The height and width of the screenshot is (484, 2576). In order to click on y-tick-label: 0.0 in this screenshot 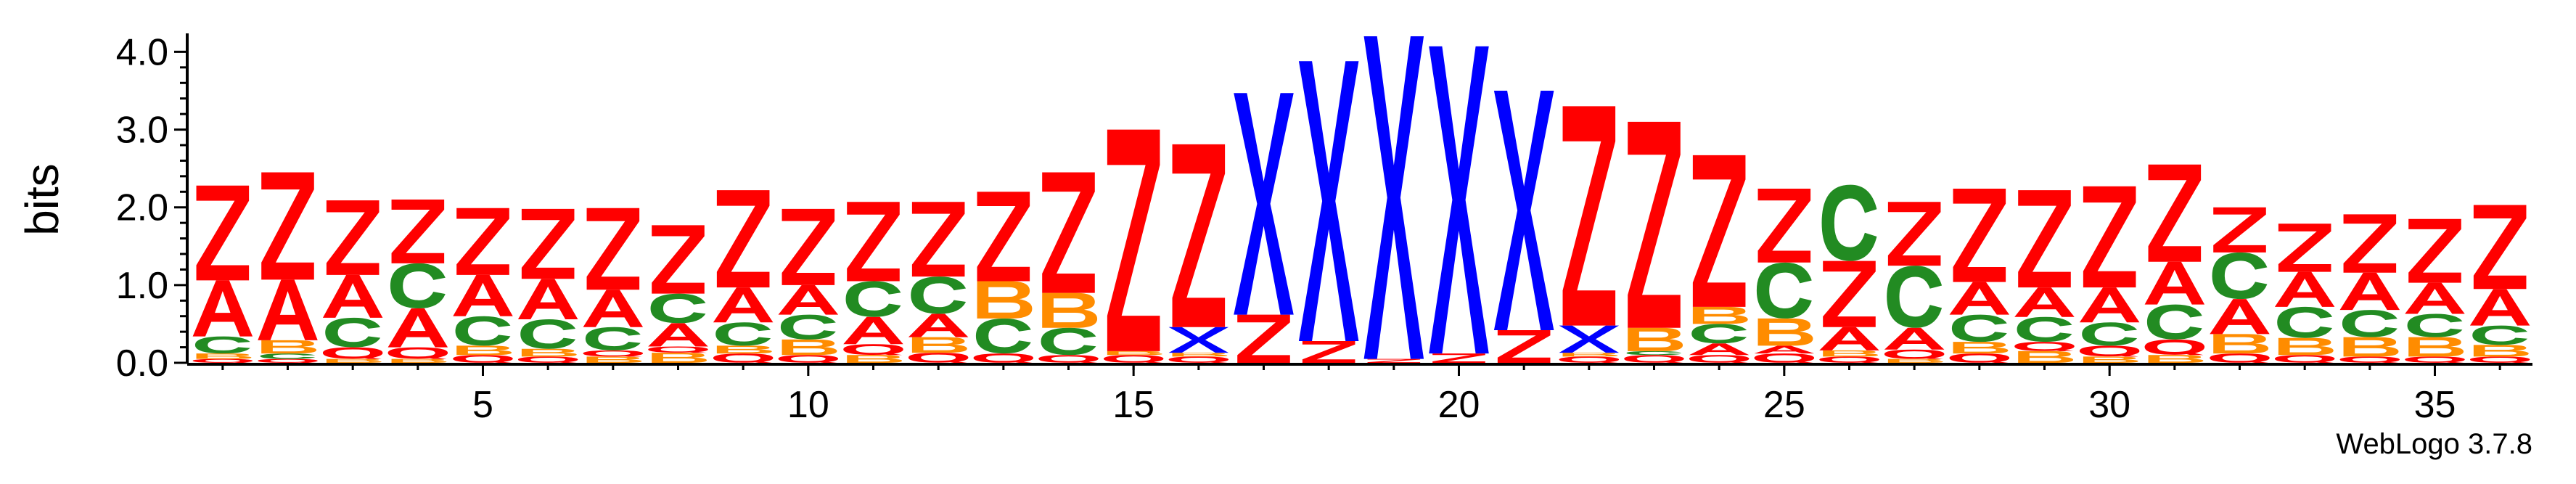, I will do `click(142, 364)`.